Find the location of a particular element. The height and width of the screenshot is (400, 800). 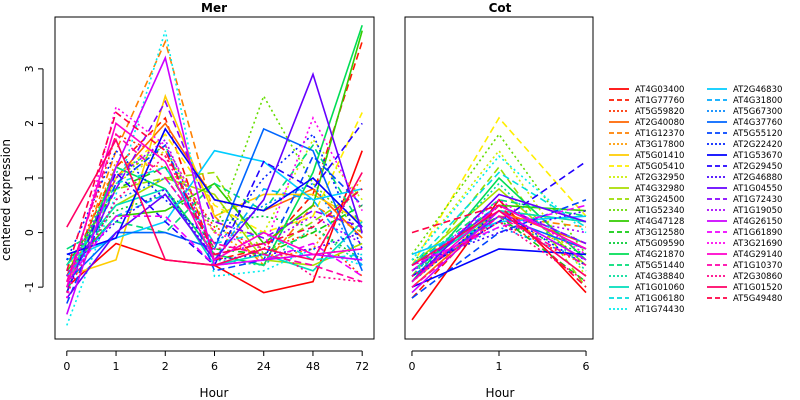

x-tick-label: 2 is located at coordinates (165, 366).